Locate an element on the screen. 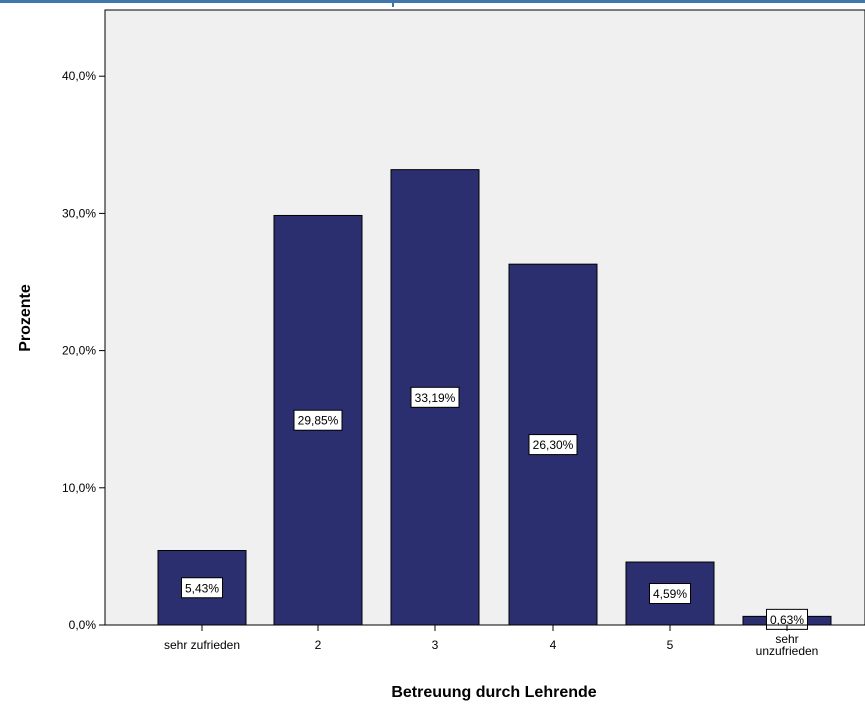 The width and height of the screenshot is (865, 707). x-tick-label: 3 is located at coordinates (435, 645).